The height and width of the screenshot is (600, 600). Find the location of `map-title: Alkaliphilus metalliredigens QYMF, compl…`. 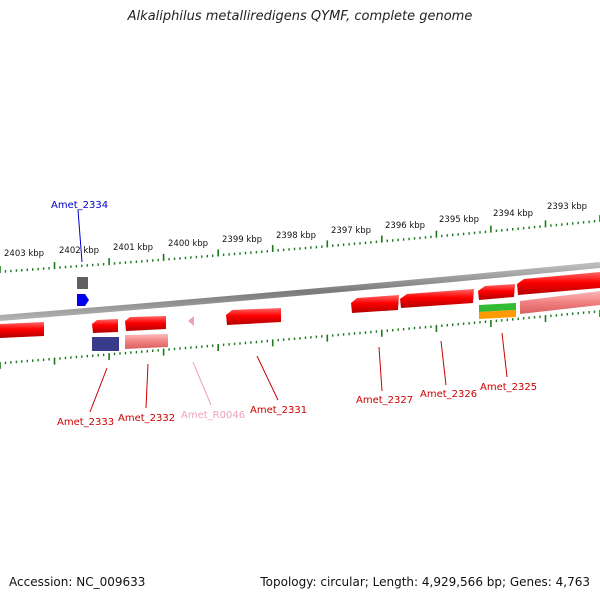

map-title: Alkaliphilus metalliredigens QYMF, compl… is located at coordinates (300, 16).